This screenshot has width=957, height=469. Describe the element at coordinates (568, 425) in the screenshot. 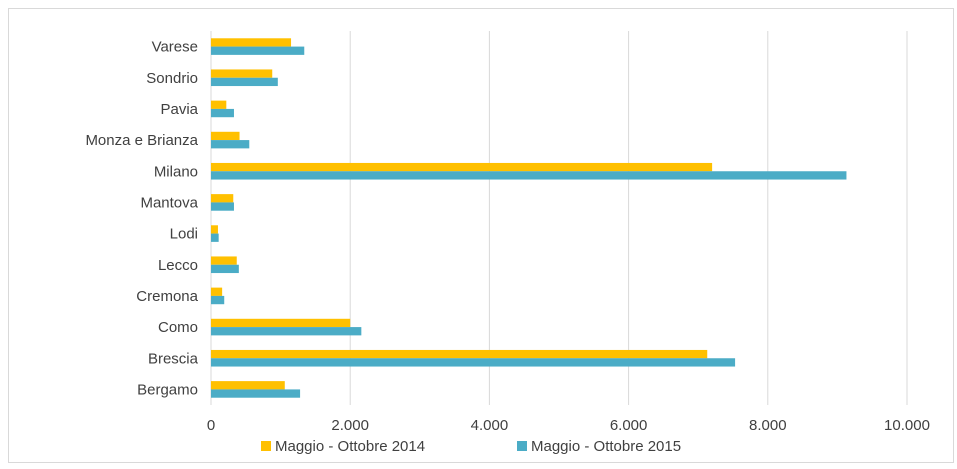

I see `x-tick-labels: 0 2.000 4.000 6.000 8.000 10.000` at that location.